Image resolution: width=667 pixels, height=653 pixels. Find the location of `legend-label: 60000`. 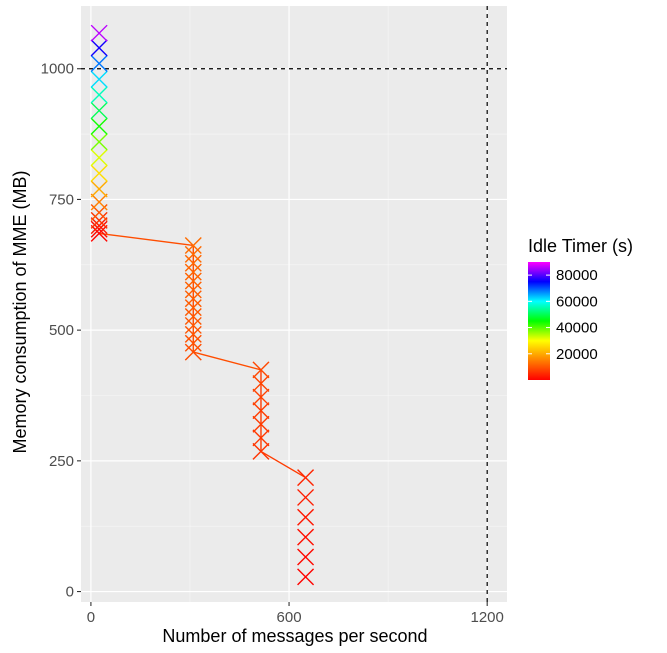

legend-label: 60000 is located at coordinates (577, 301).